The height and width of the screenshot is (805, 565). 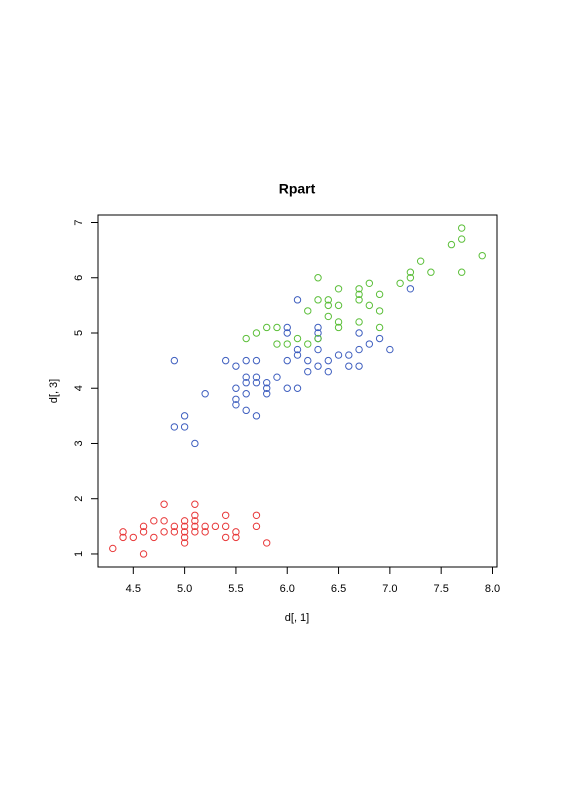 What do you see at coordinates (492, 589) in the screenshot?
I see `x-tick-label: 8.0` at bounding box center [492, 589].